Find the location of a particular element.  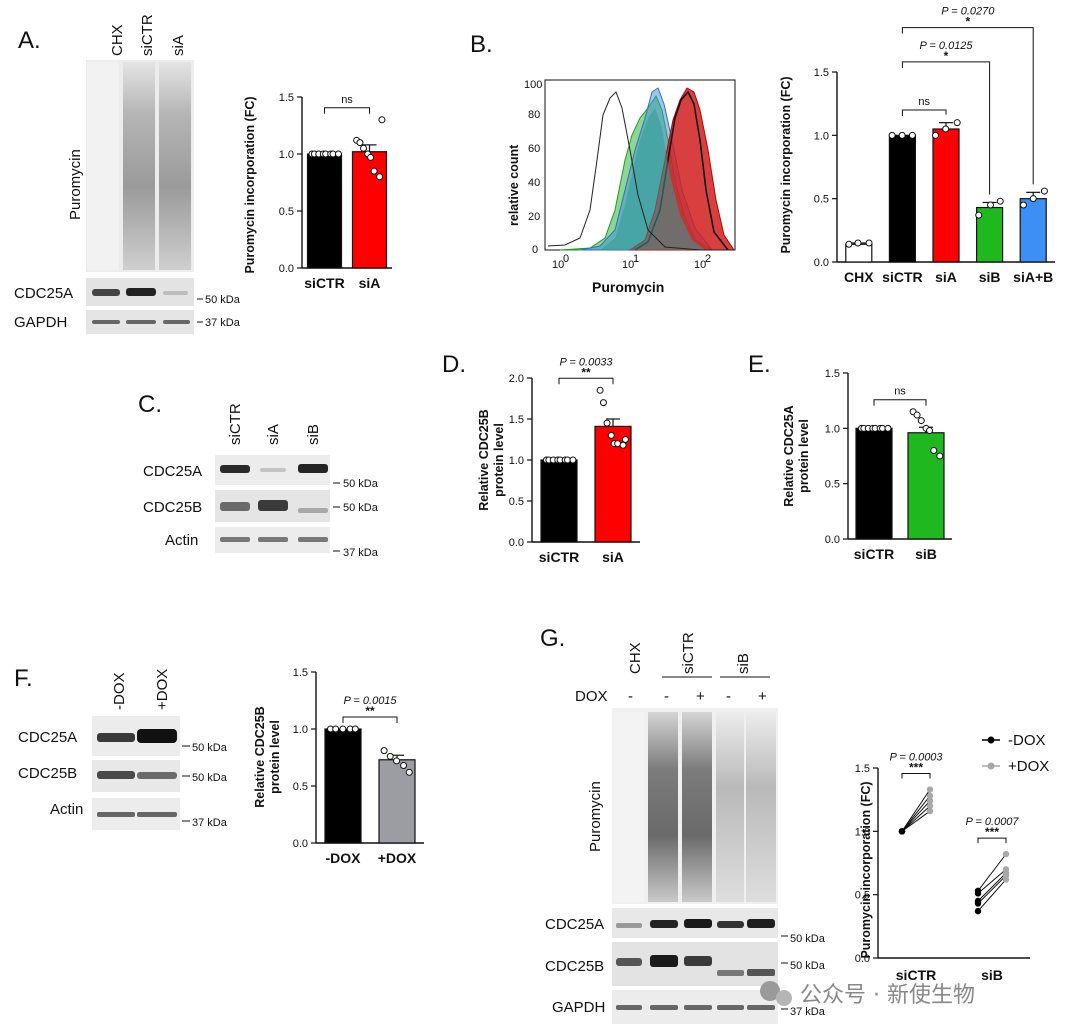

y-axis-label: Puromycin incorporation (FC) is located at coordinates (866, 869).